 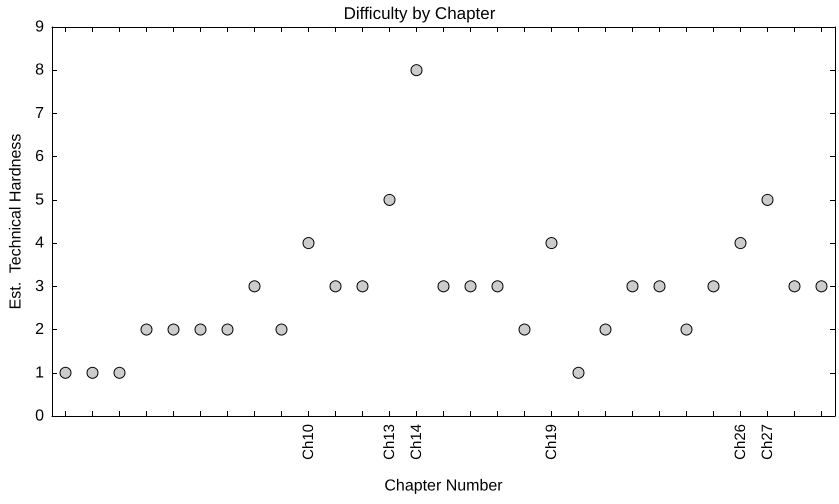 I want to click on y-tick-label: 4, so click(x=39, y=243).